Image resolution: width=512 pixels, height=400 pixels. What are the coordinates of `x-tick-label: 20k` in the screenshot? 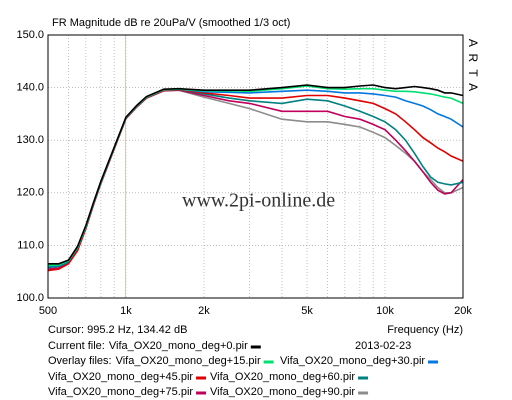 It's located at (463, 311).